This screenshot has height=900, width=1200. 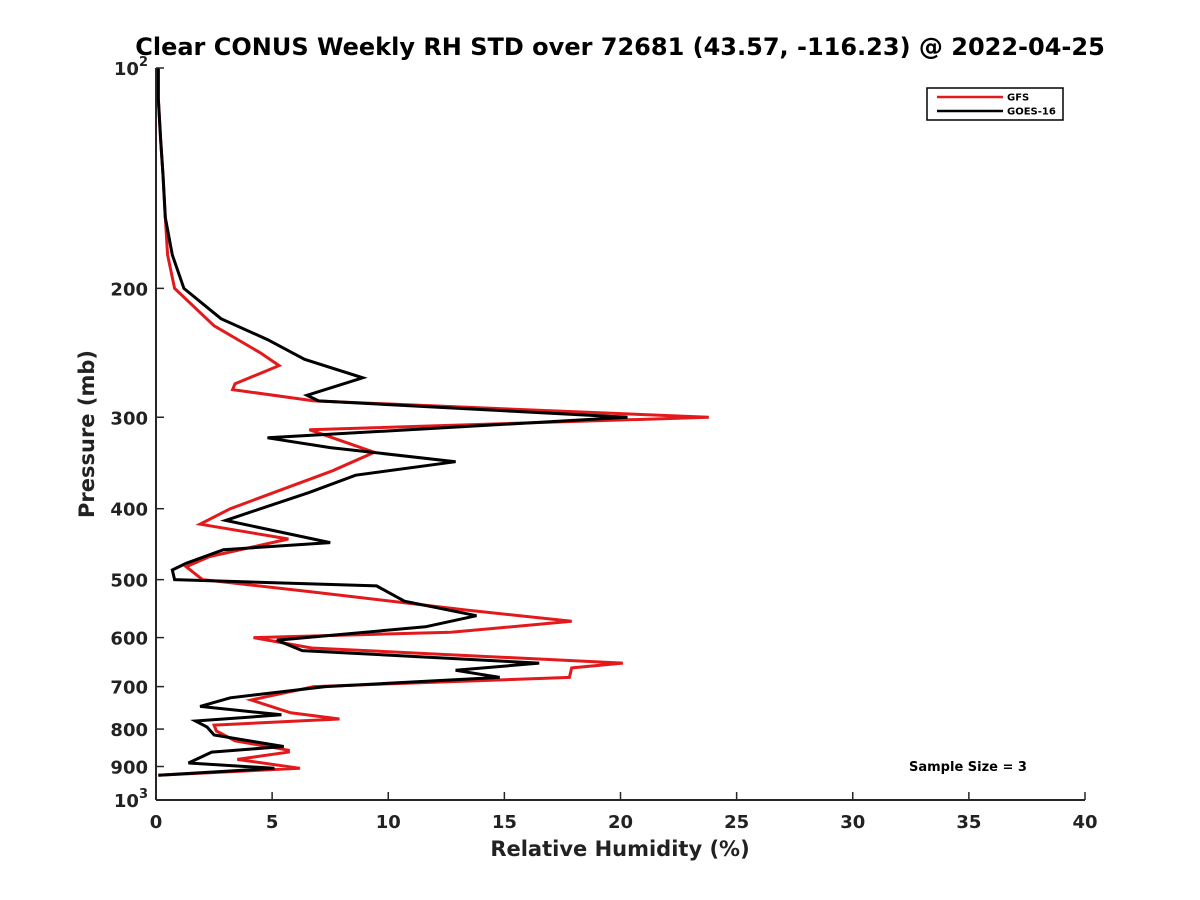 I want to click on x-ticks: 0 5 10 15 20 25 30 35 40, so click(x=624, y=812).